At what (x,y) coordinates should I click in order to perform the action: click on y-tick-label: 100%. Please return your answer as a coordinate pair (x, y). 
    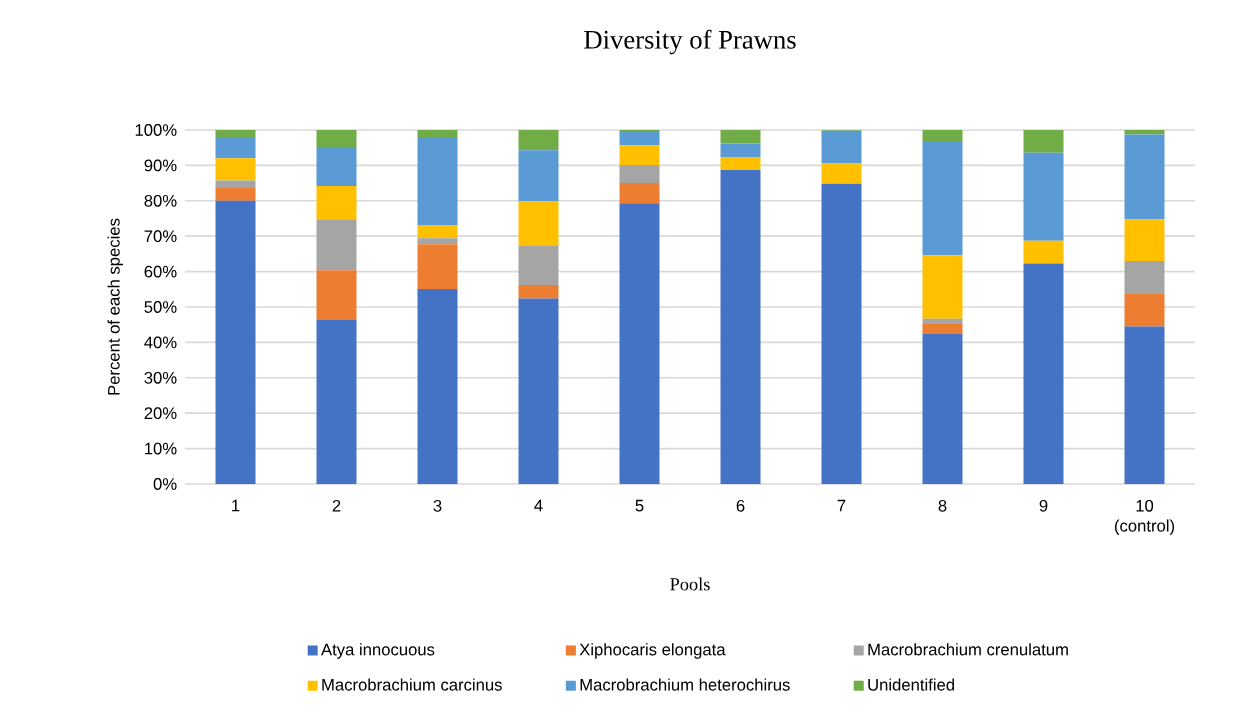
    Looking at the image, I should click on (156, 130).